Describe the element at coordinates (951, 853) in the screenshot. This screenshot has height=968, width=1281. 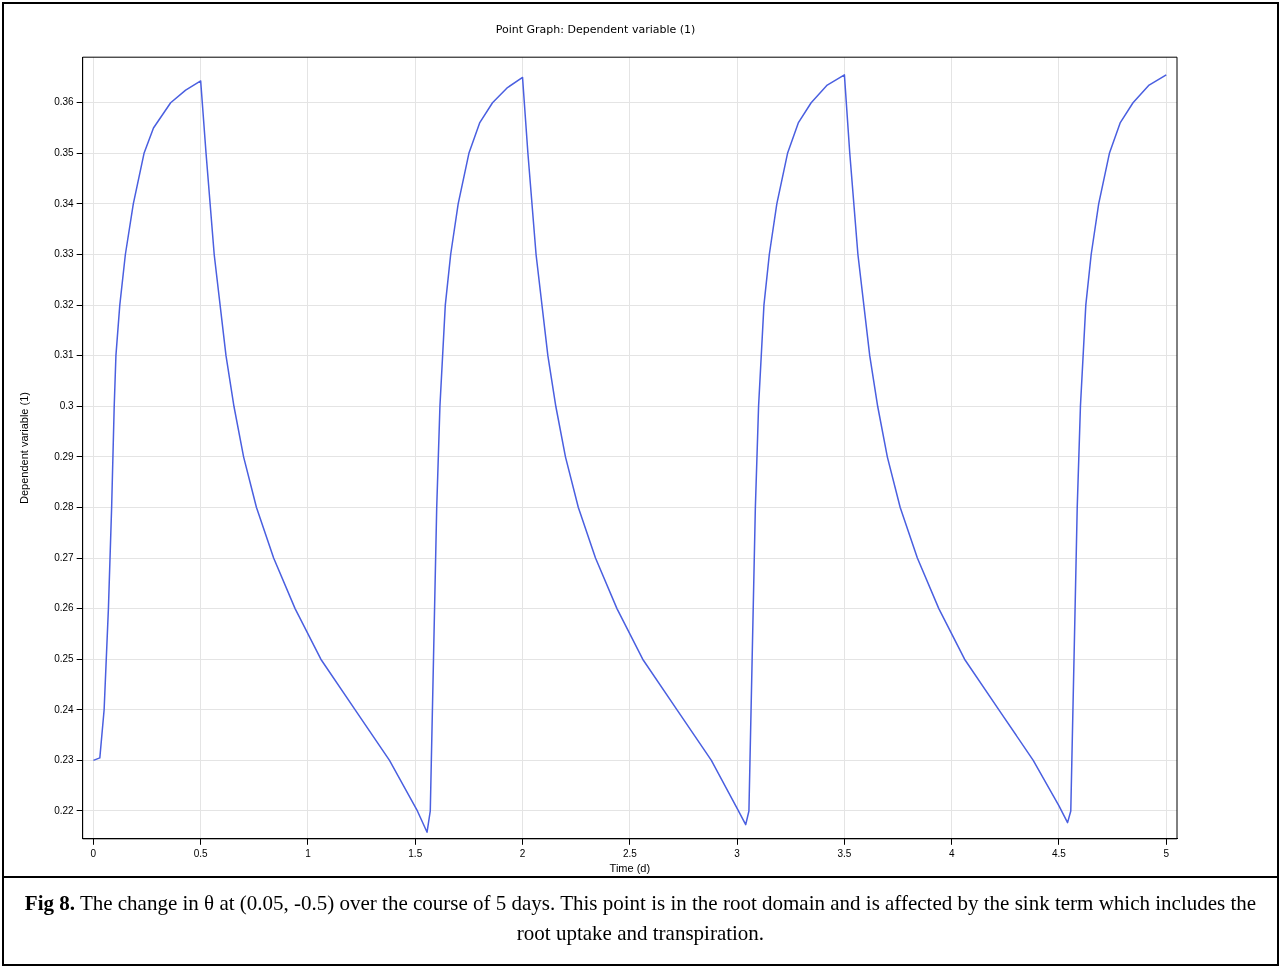
I see `x-tick-label: 4` at that location.